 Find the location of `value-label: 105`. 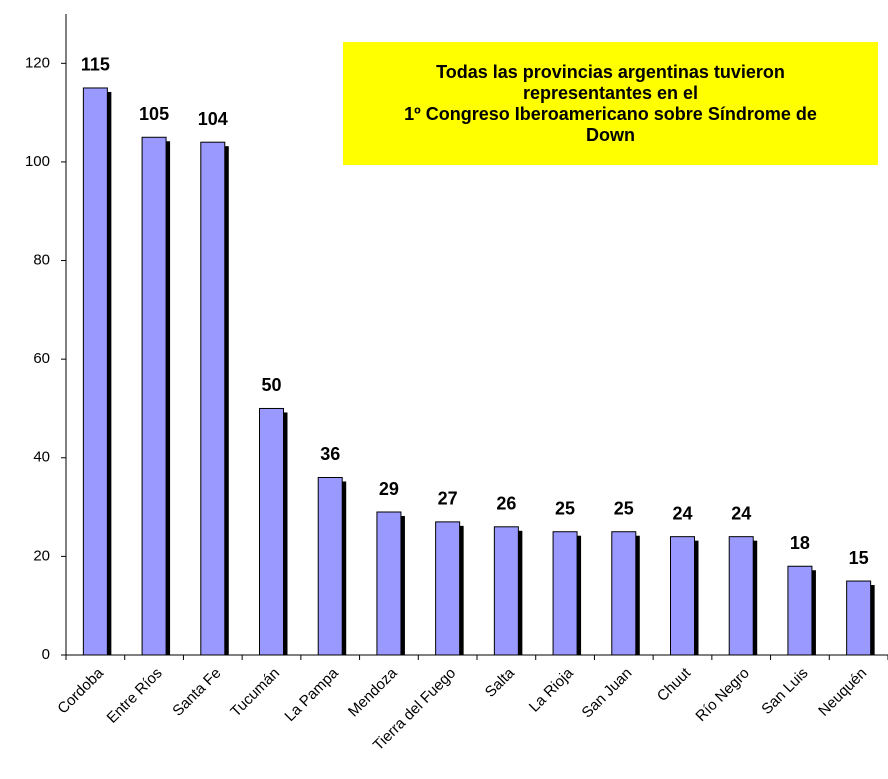

value-label: 105 is located at coordinates (154, 114).